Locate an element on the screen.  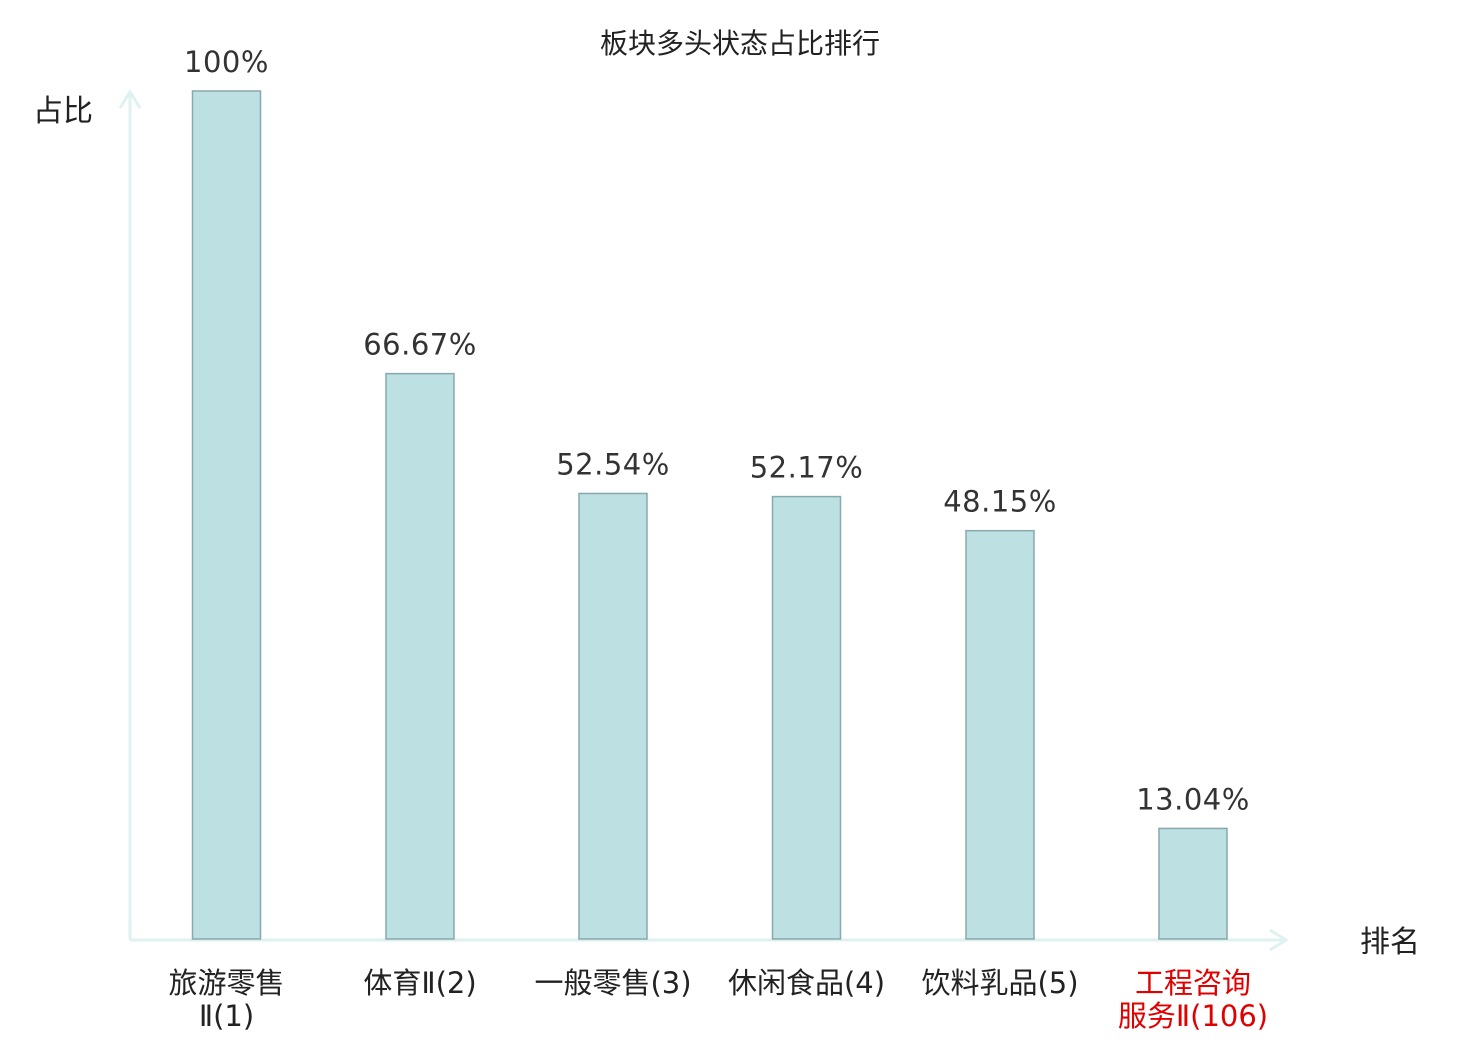
y-axis-arrow-icon is located at coordinates (130, 99).